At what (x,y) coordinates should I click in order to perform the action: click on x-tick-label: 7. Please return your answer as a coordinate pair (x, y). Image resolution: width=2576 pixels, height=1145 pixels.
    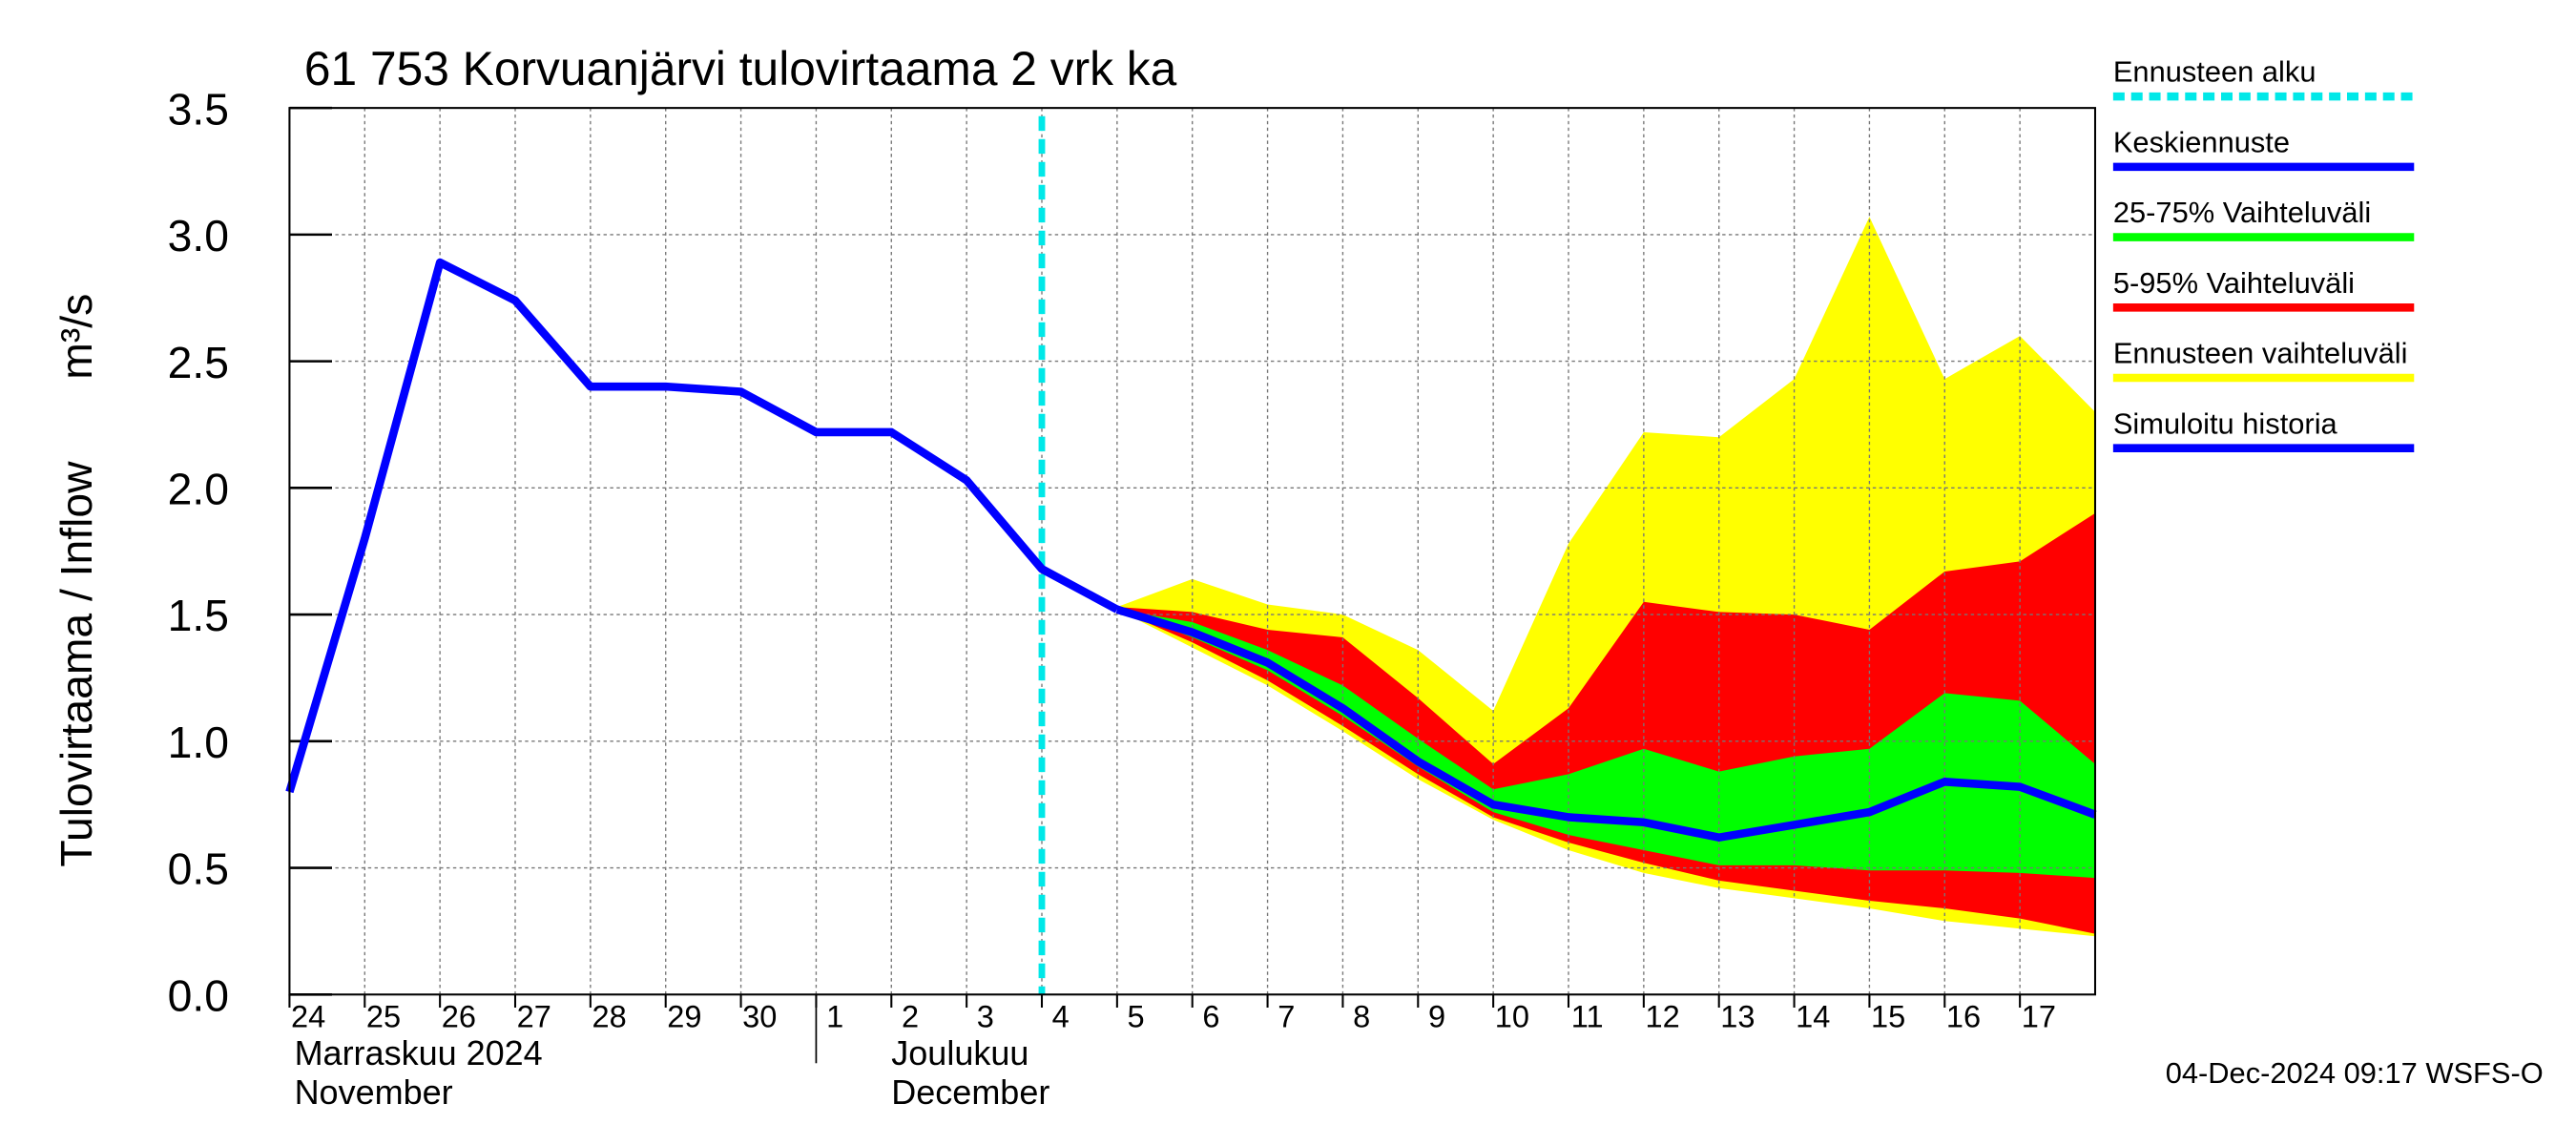
    Looking at the image, I should click on (1286, 1017).